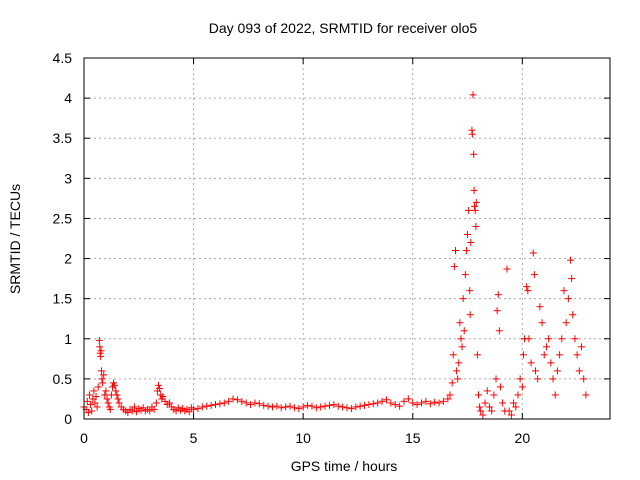  Describe the element at coordinates (68, 98) in the screenshot. I see `y-tick-label: 4` at that location.